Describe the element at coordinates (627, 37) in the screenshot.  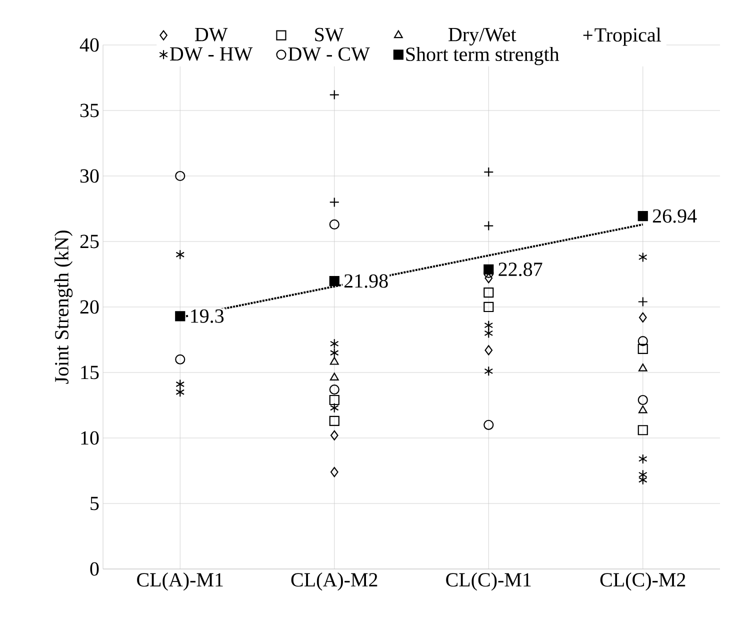
I see `legend-label: Tropical` at that location.